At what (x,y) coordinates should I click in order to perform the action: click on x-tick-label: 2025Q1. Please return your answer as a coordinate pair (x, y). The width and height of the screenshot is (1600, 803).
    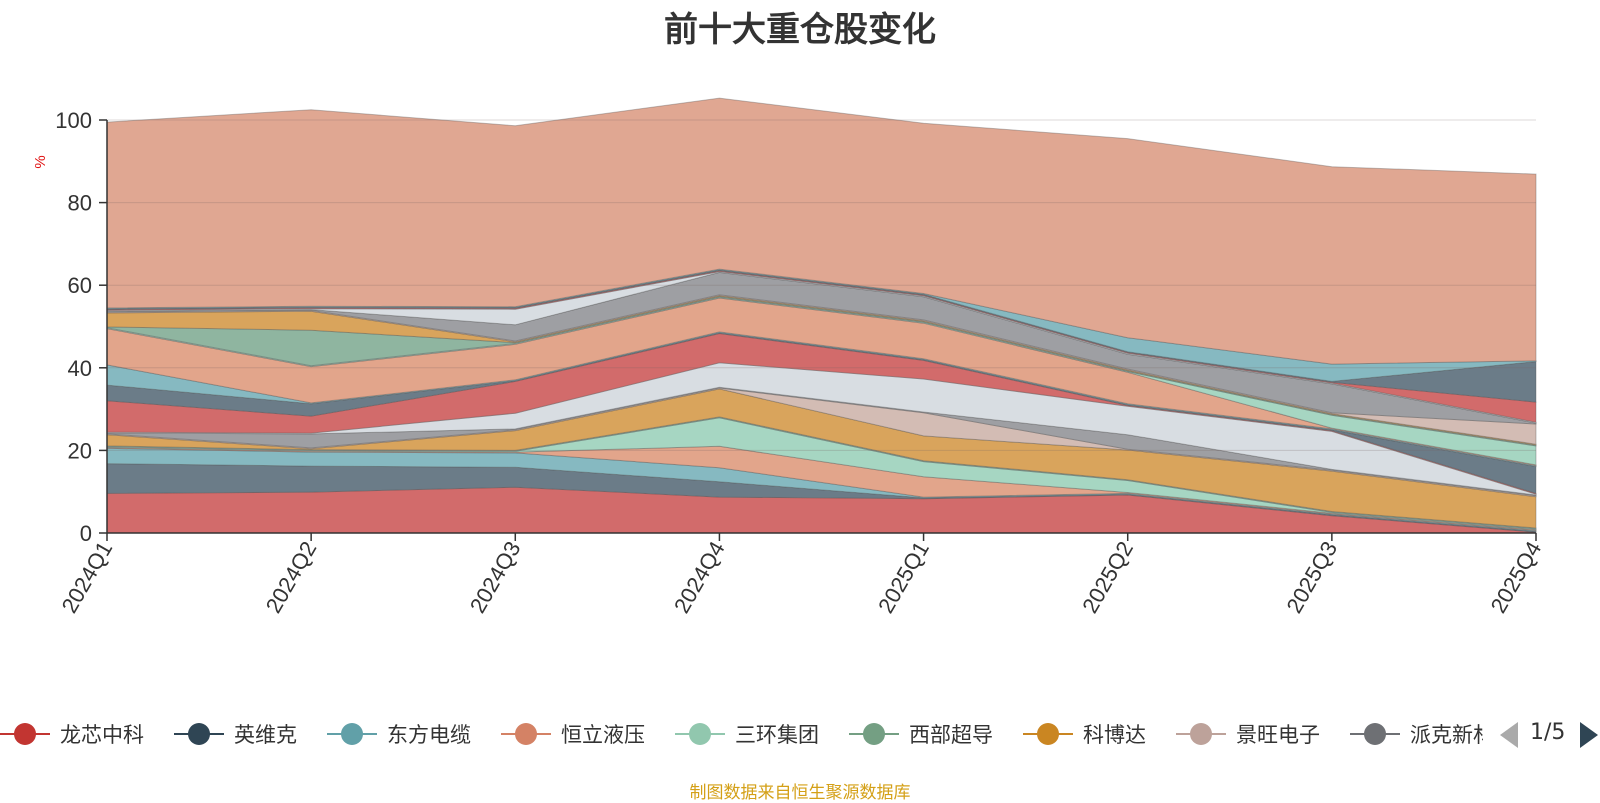
    Looking at the image, I should click on (903, 577).